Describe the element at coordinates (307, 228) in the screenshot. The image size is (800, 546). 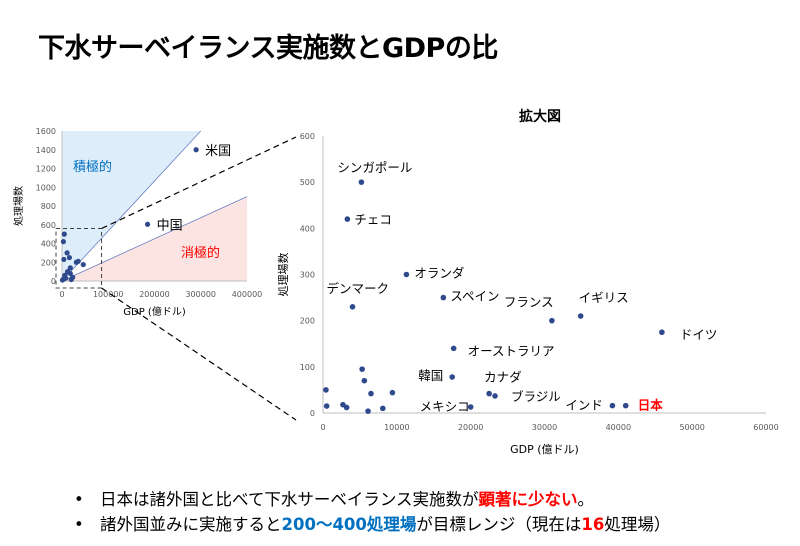
I see `zoom-y-tick-label: 400` at that location.